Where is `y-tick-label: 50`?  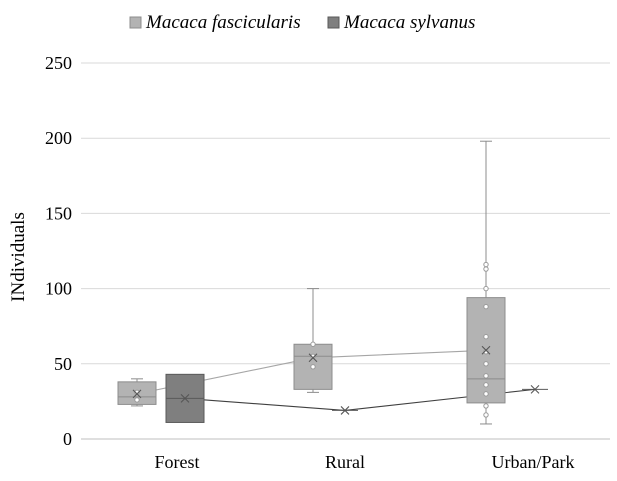 y-tick-label: 50 is located at coordinates (63, 364).